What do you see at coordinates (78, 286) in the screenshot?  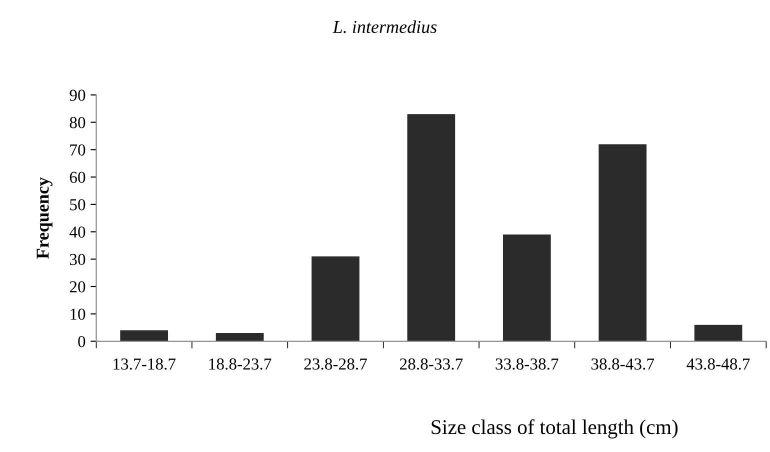 I see `y-tick-label: 20` at bounding box center [78, 286].